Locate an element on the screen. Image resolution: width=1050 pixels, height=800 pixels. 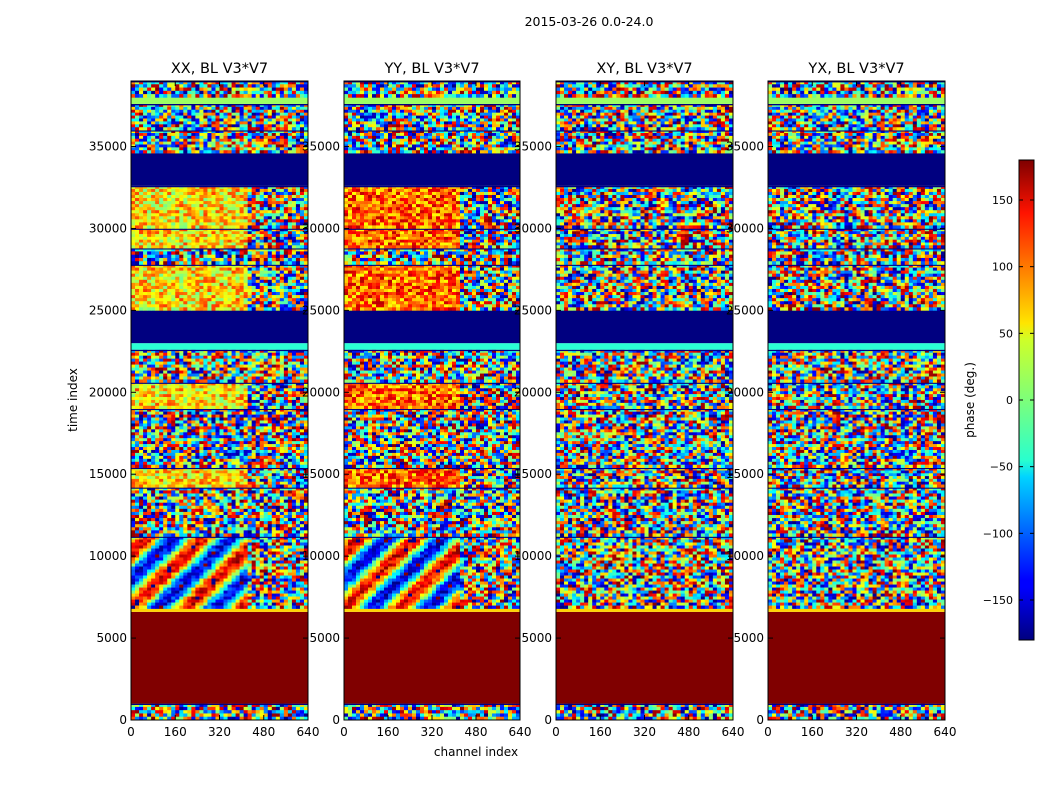
colorbar: −150 −100 −50 0 50 100 150 phase (deg.) is located at coordinates (999, 400).